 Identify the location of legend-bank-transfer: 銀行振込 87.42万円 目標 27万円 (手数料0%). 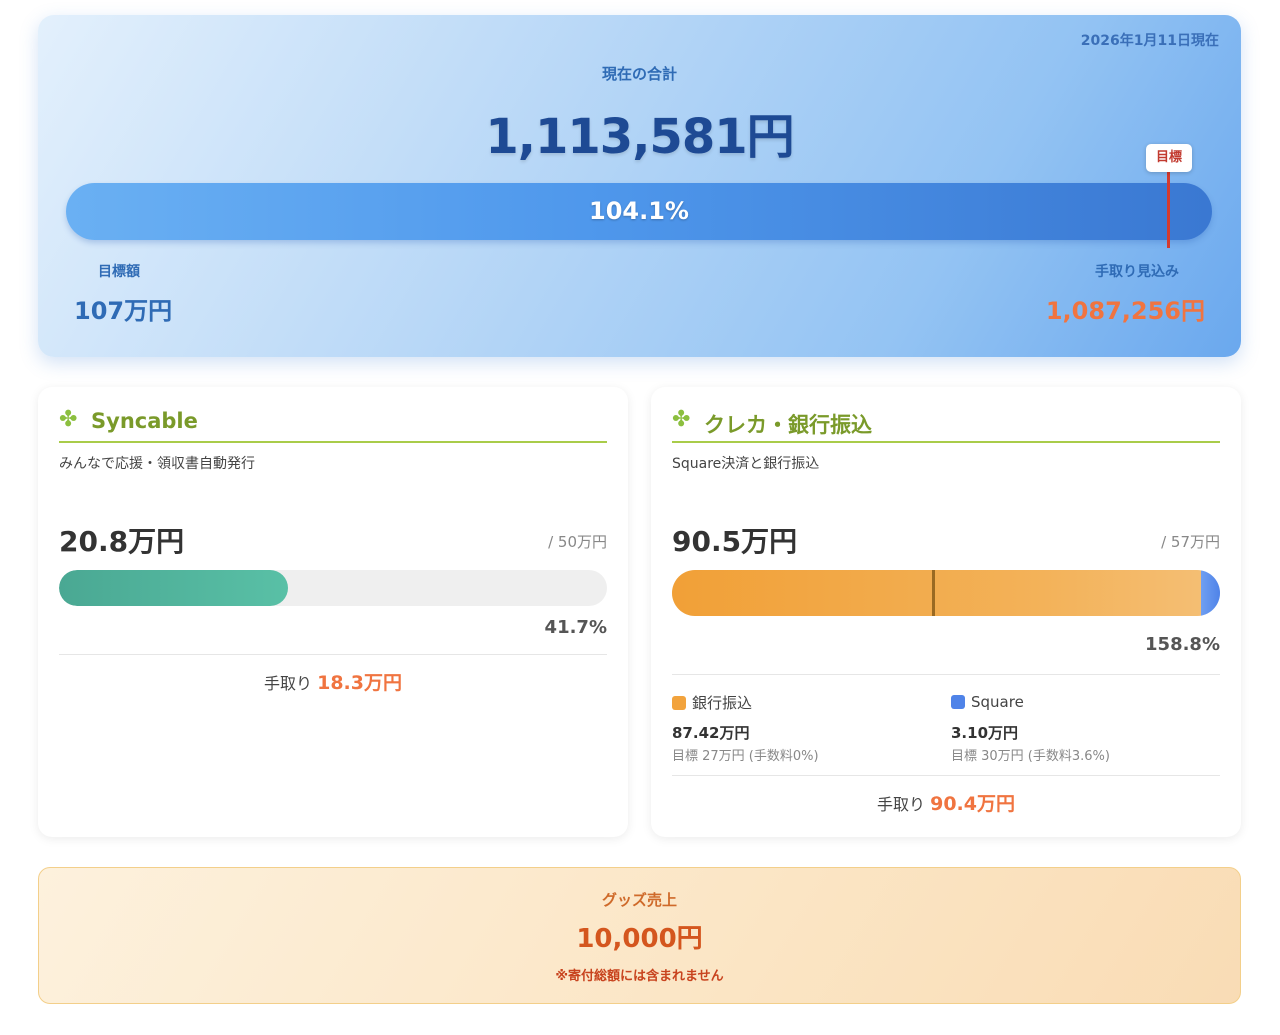
(745, 728).